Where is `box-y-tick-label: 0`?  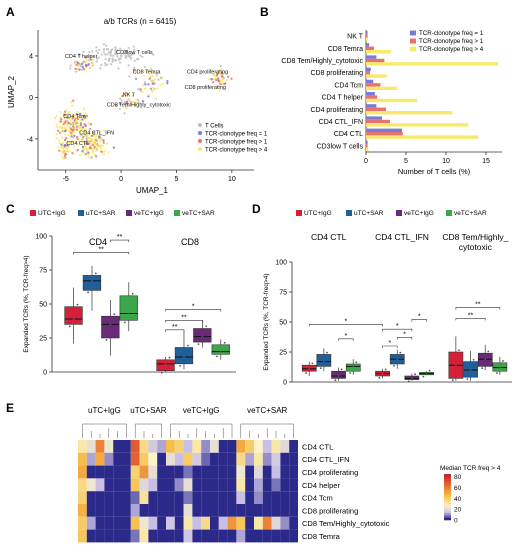 box-y-tick-label: 0 is located at coordinates (285, 383).